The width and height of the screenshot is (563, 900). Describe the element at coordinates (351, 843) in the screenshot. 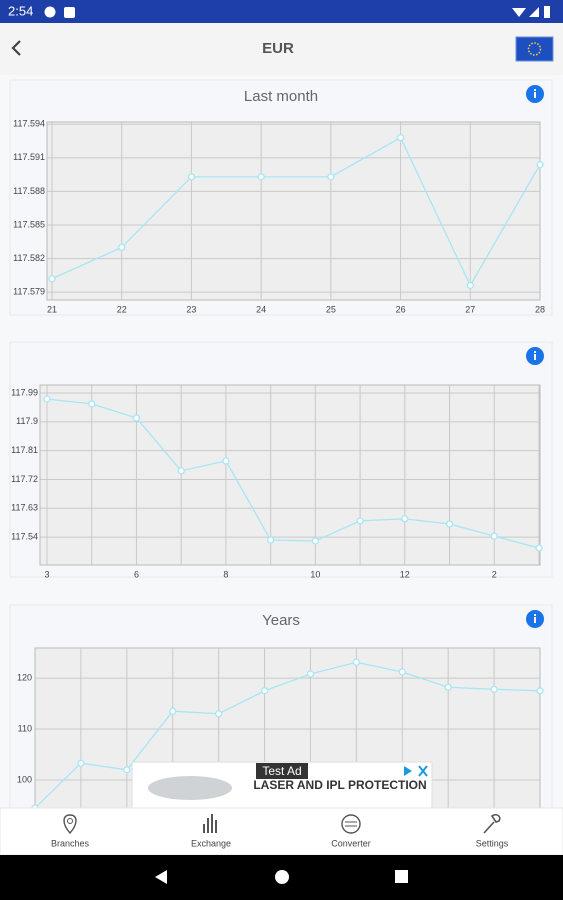

I see `nav-label: Converter` at that location.